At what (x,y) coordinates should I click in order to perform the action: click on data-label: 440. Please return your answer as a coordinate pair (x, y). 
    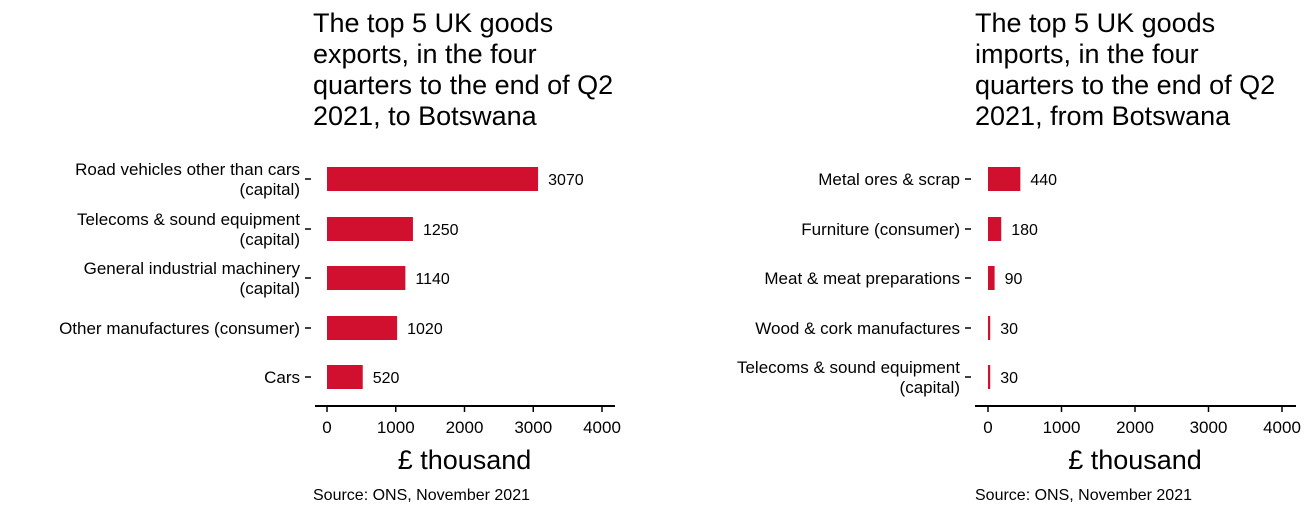
    Looking at the image, I should click on (1043, 180).